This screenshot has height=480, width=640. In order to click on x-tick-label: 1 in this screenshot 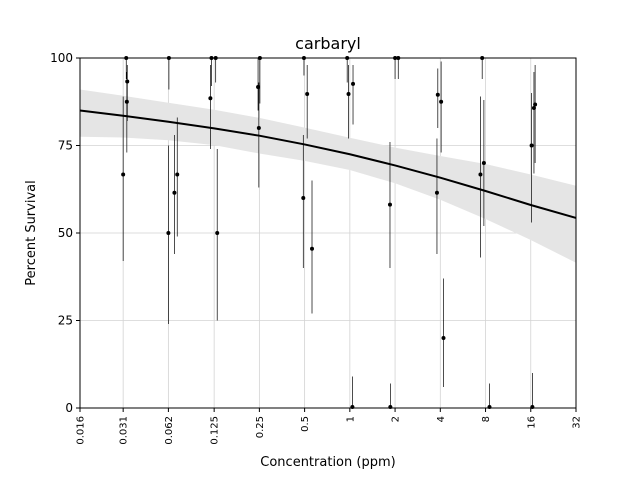, I will do `click(350, 419)`.